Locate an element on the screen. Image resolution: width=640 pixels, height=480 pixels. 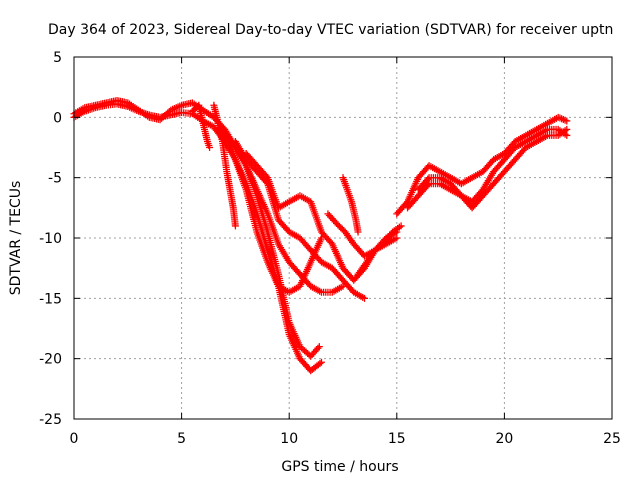
x-tick-label: 15 is located at coordinates (397, 439).